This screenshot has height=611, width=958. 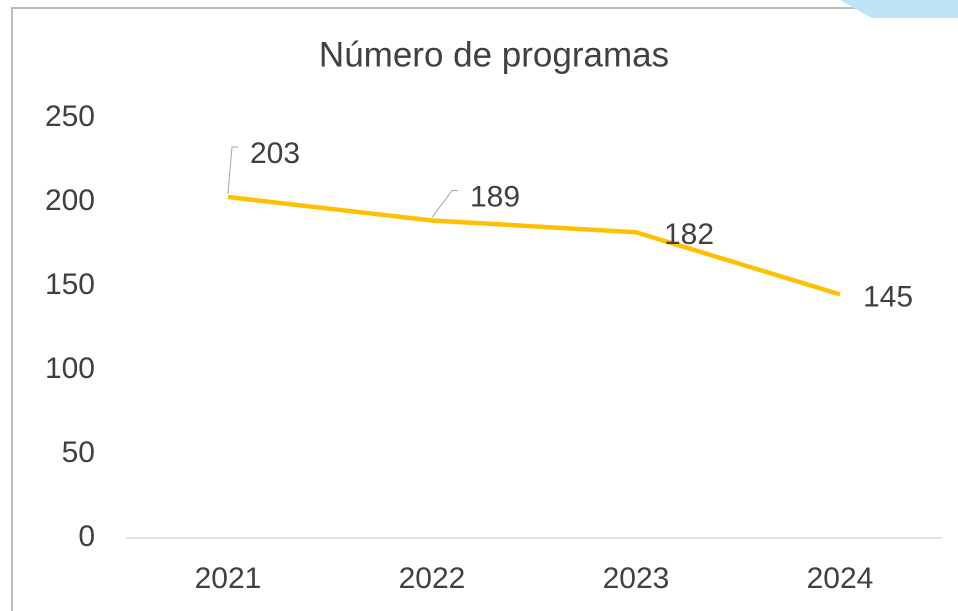 I want to click on x-tick-label: 2021, so click(x=228, y=578).